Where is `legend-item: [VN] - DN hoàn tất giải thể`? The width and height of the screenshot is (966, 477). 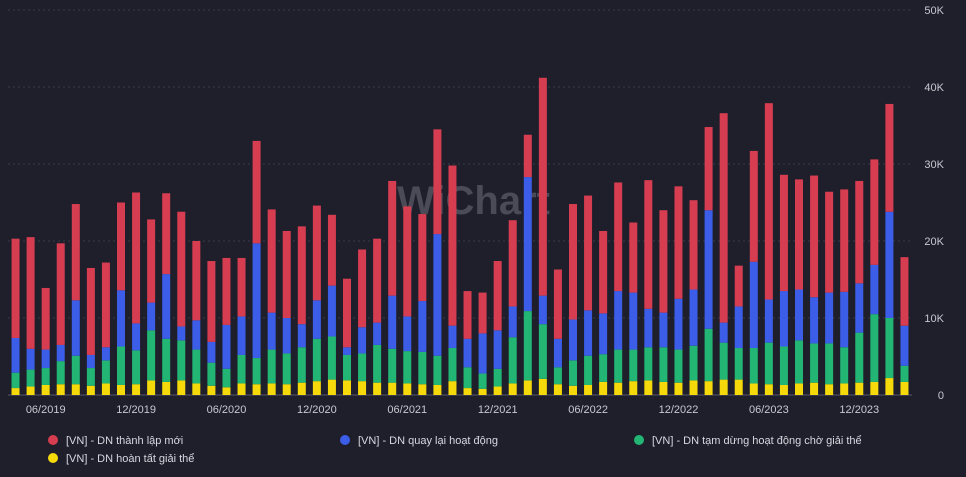
legend-item: [VN] - DN hoàn tất giải thể is located at coordinates (121, 459).